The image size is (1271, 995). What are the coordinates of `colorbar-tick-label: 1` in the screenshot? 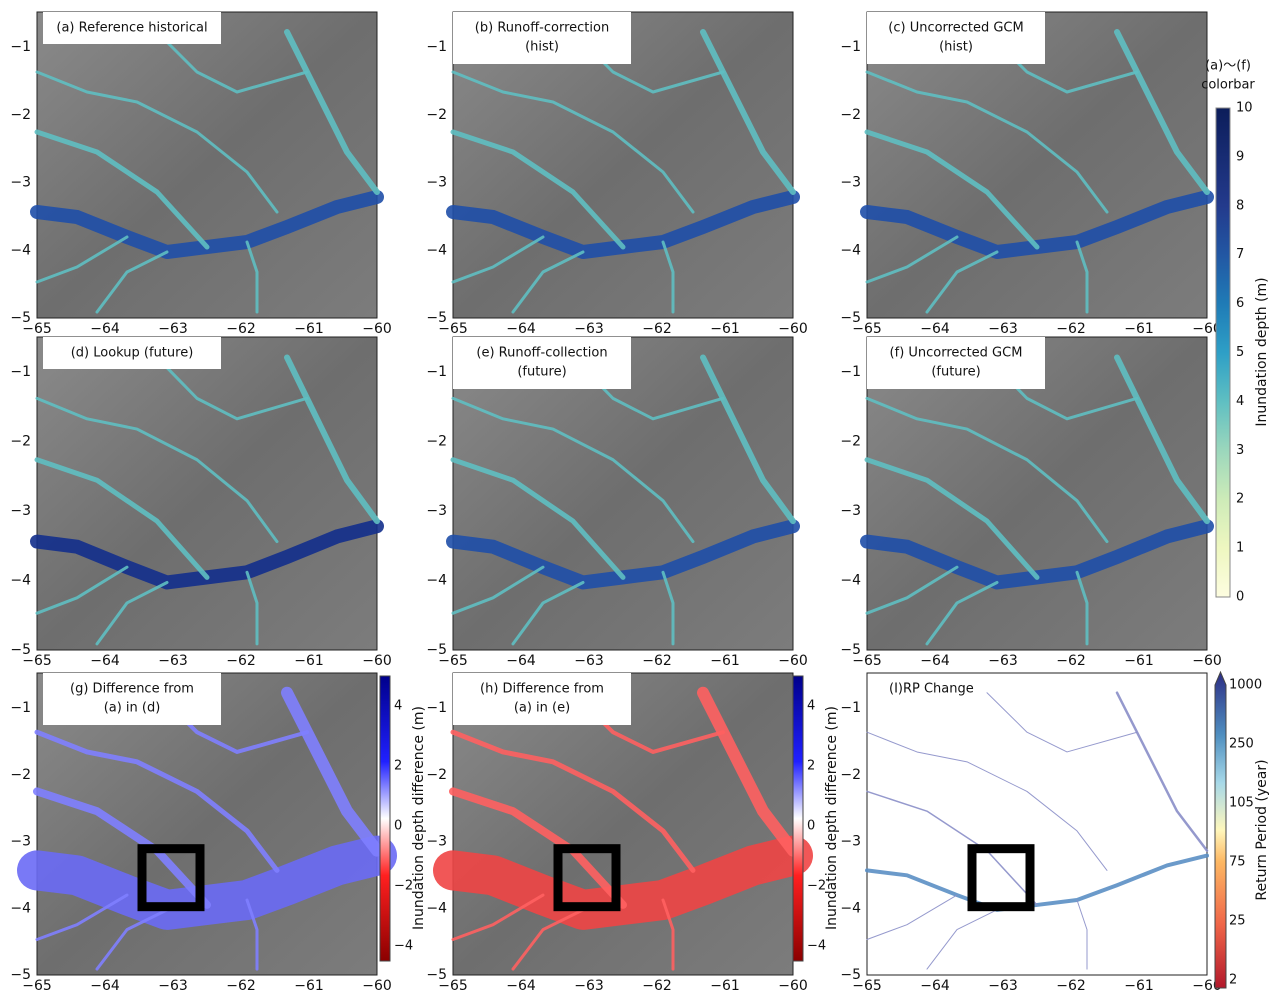 It's located at (1240, 548).